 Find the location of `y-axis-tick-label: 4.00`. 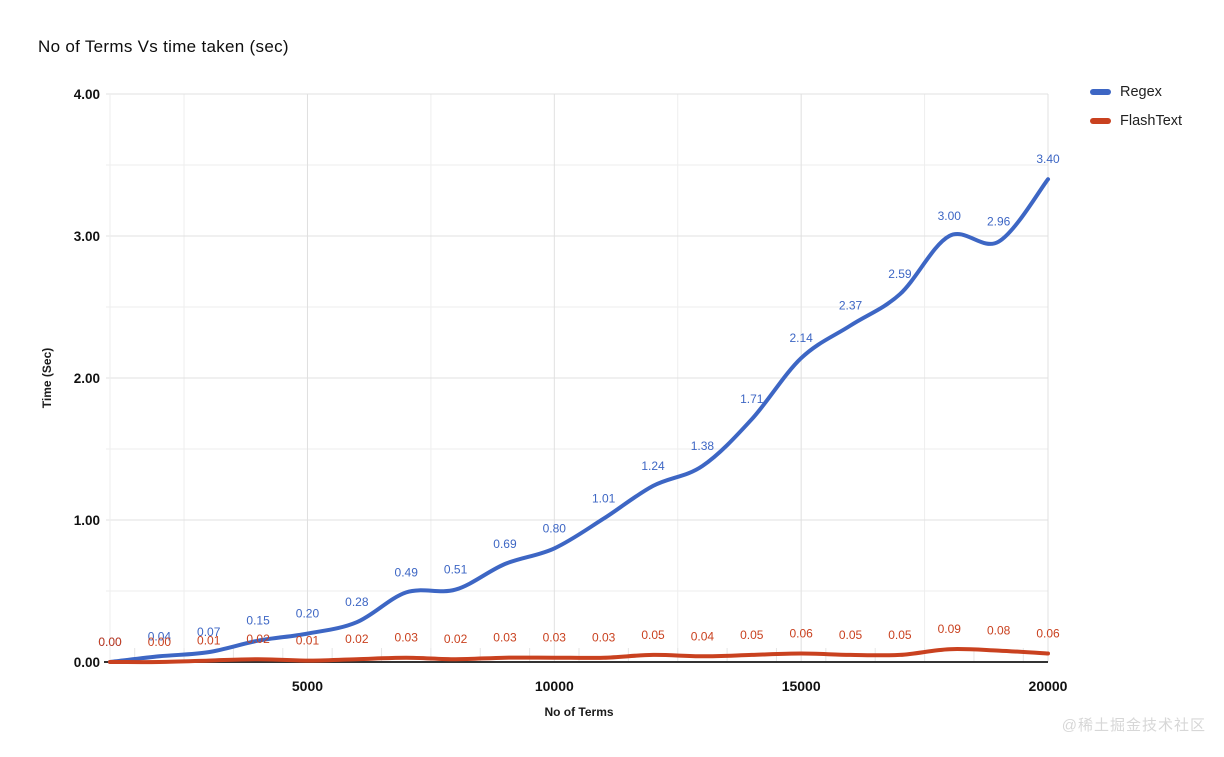

y-axis-tick-label: 4.00 is located at coordinates (87, 94).